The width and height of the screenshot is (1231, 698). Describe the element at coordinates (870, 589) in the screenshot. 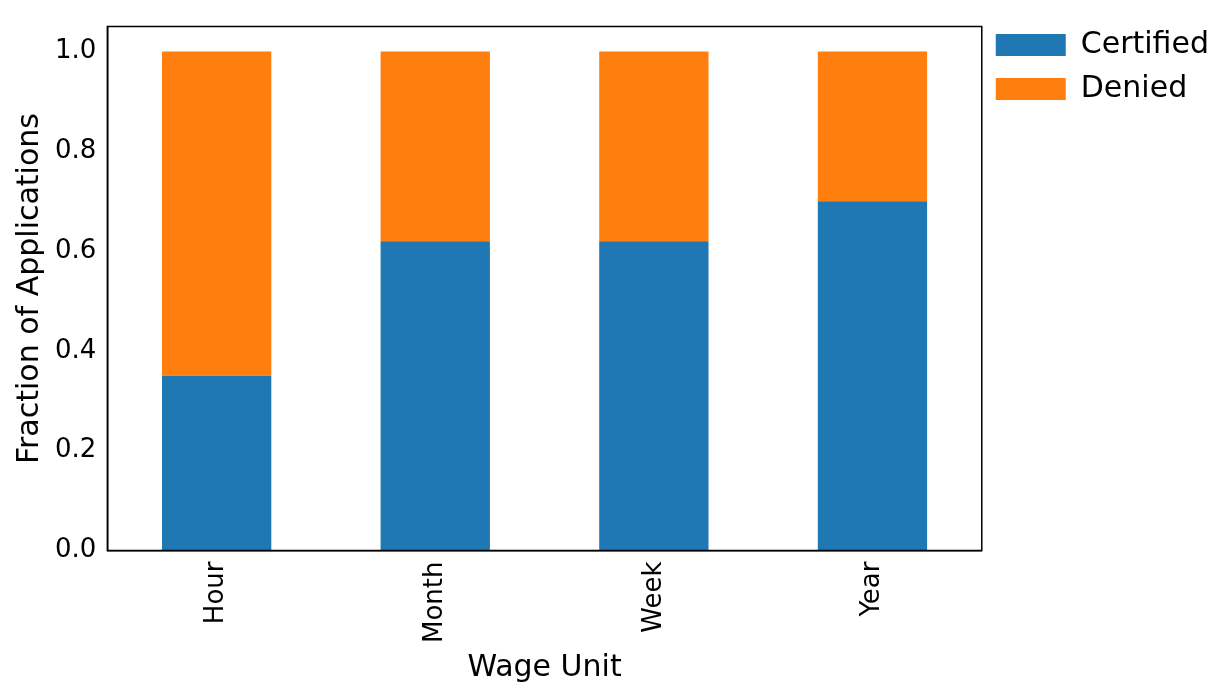

I see `x-tick-label: Year` at that location.